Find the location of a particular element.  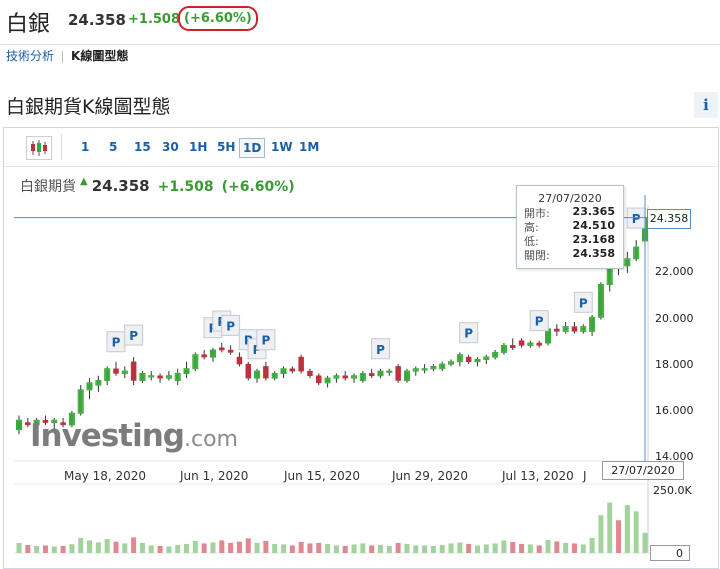

timeframe-1d: 1D is located at coordinates (252, 148).